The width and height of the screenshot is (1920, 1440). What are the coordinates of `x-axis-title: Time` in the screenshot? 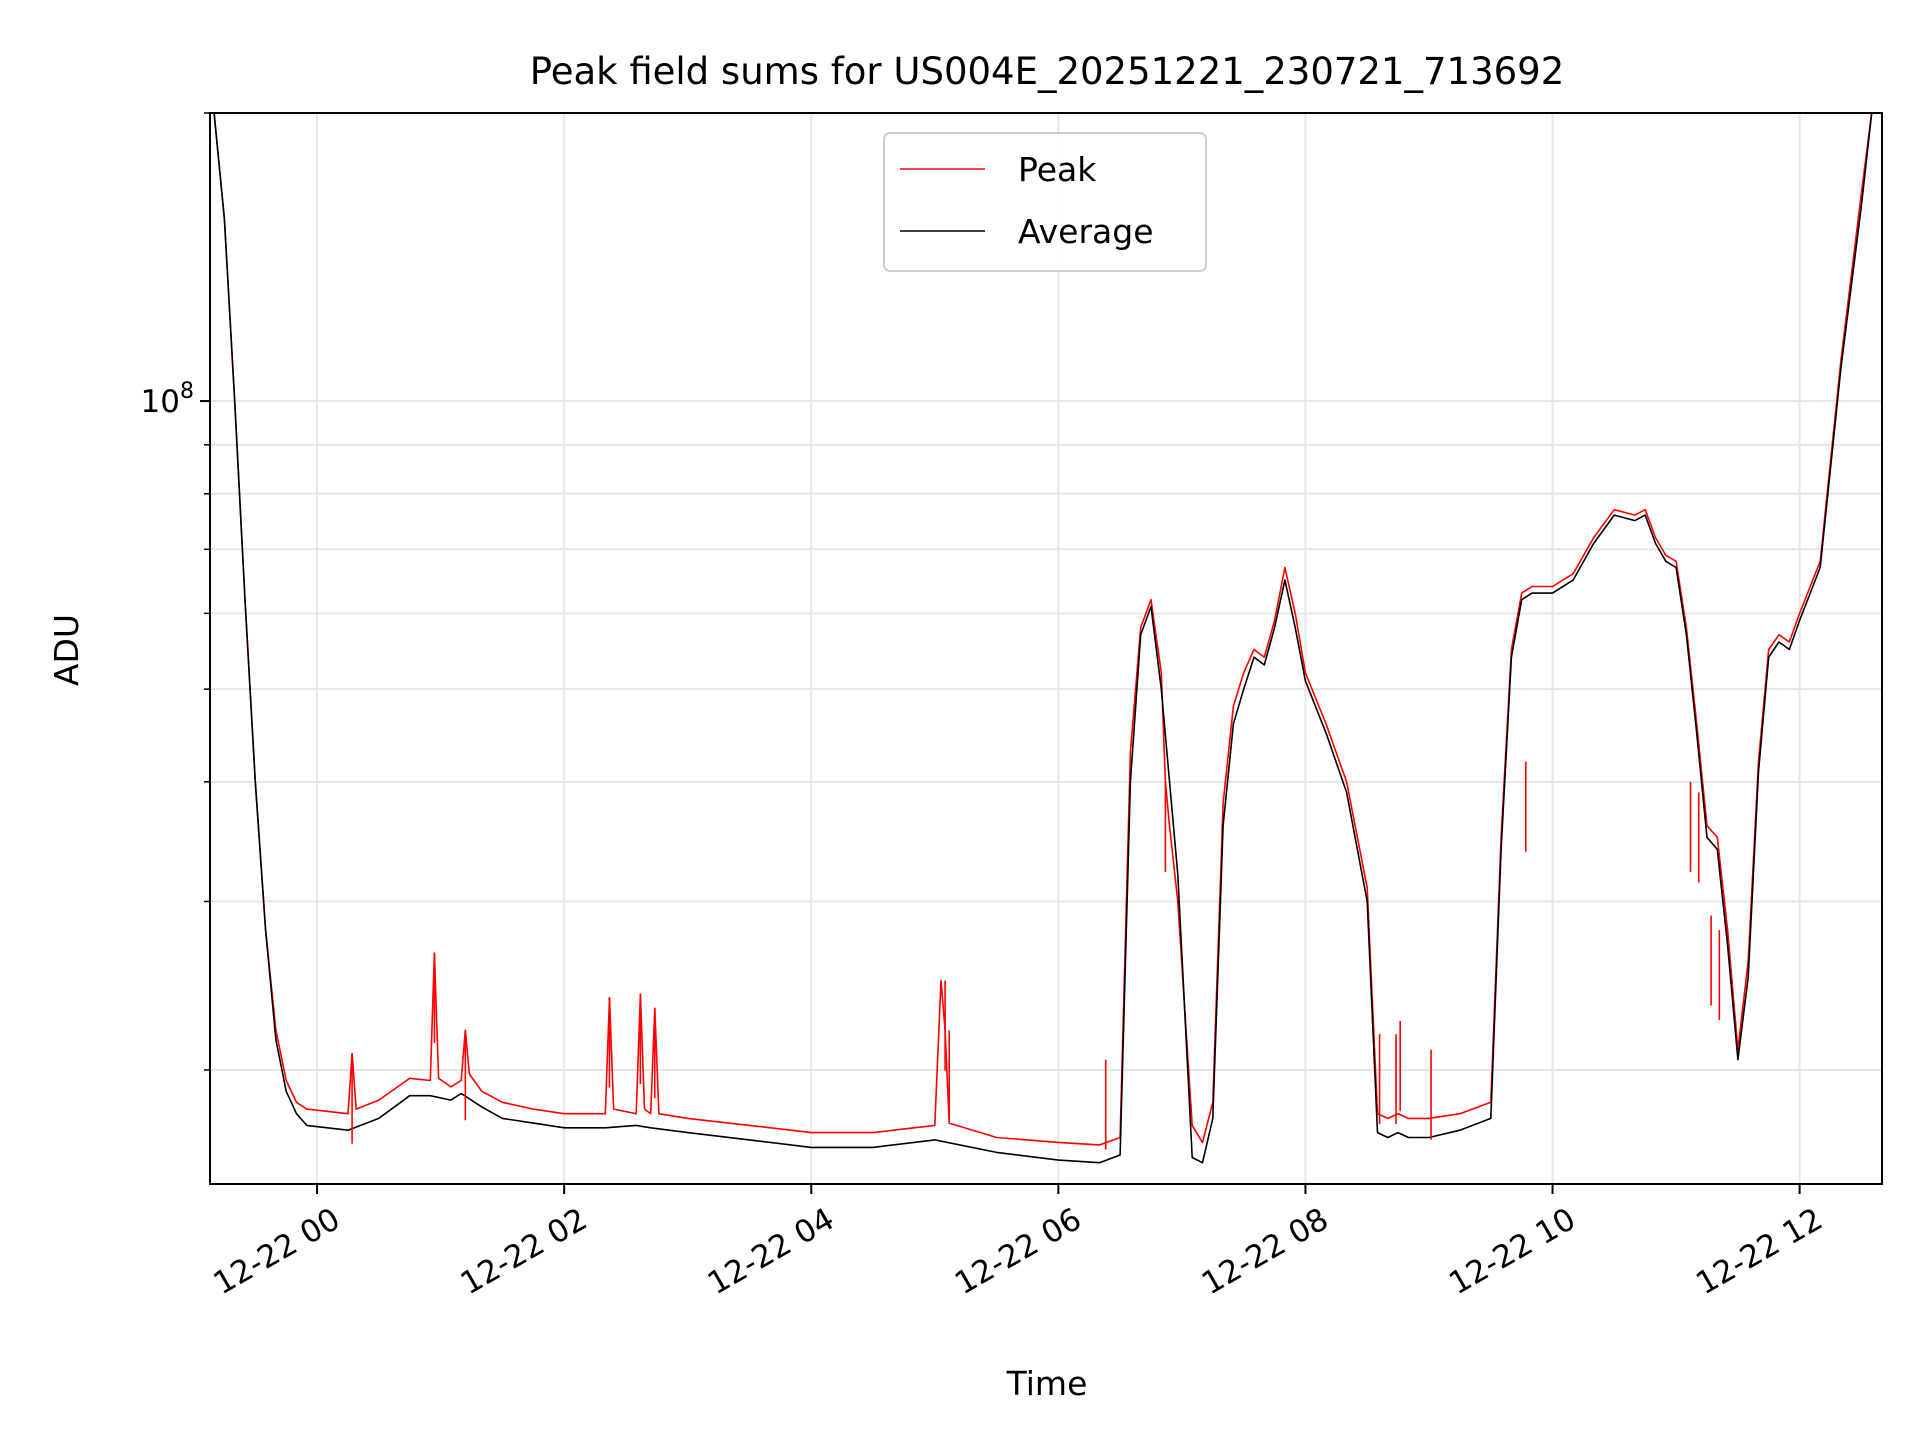 It's located at (1047, 1383).